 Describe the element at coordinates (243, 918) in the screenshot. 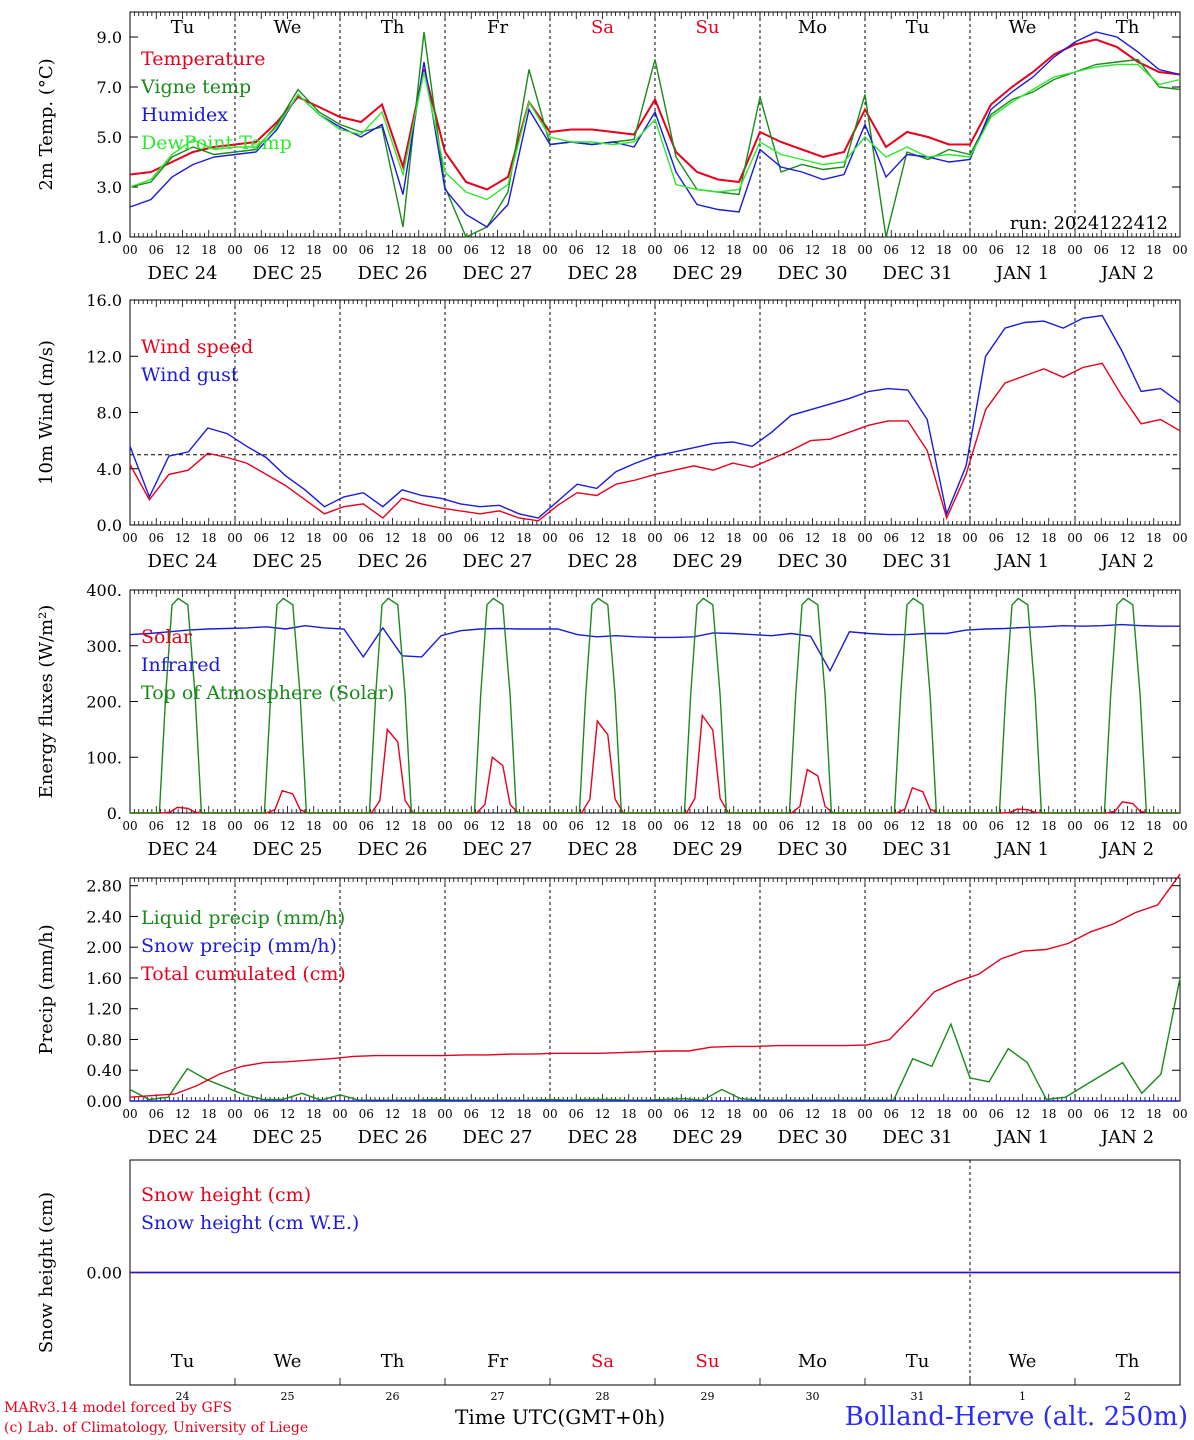

I see `legend-item: Liquid precip (mm/h)` at that location.